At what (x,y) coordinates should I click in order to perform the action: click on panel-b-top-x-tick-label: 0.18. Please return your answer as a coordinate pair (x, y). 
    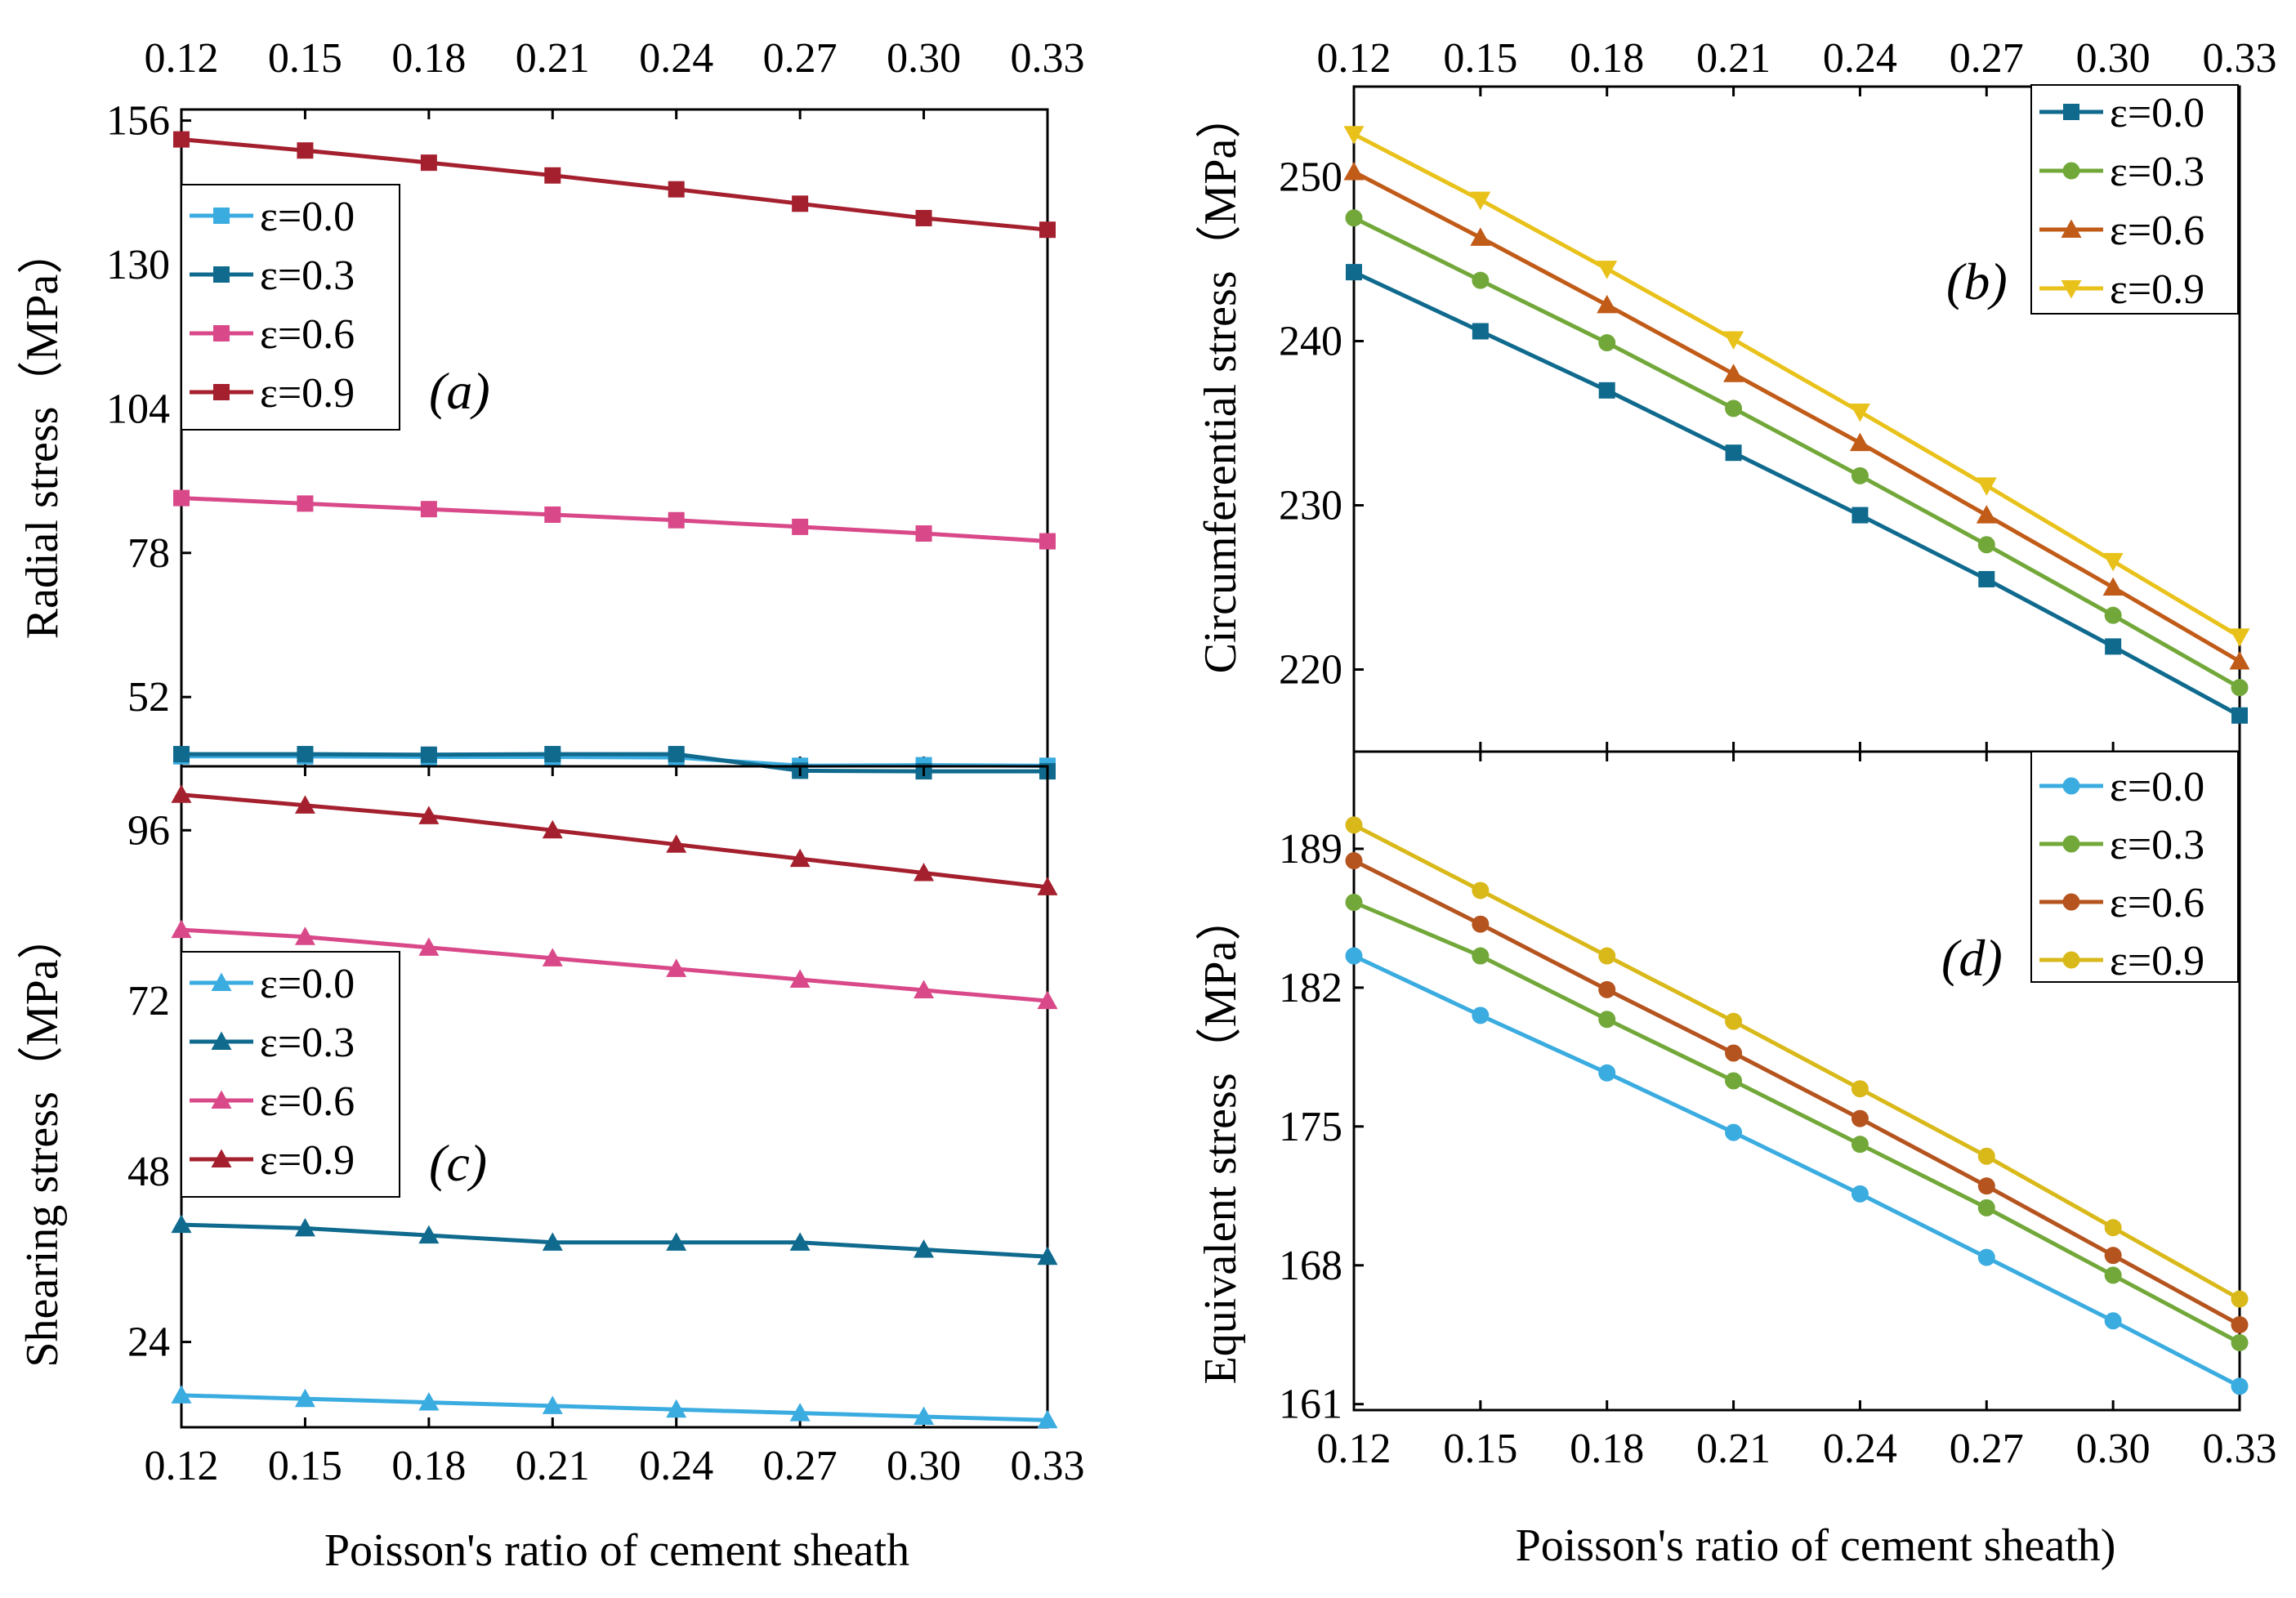
    Looking at the image, I should click on (1607, 58).